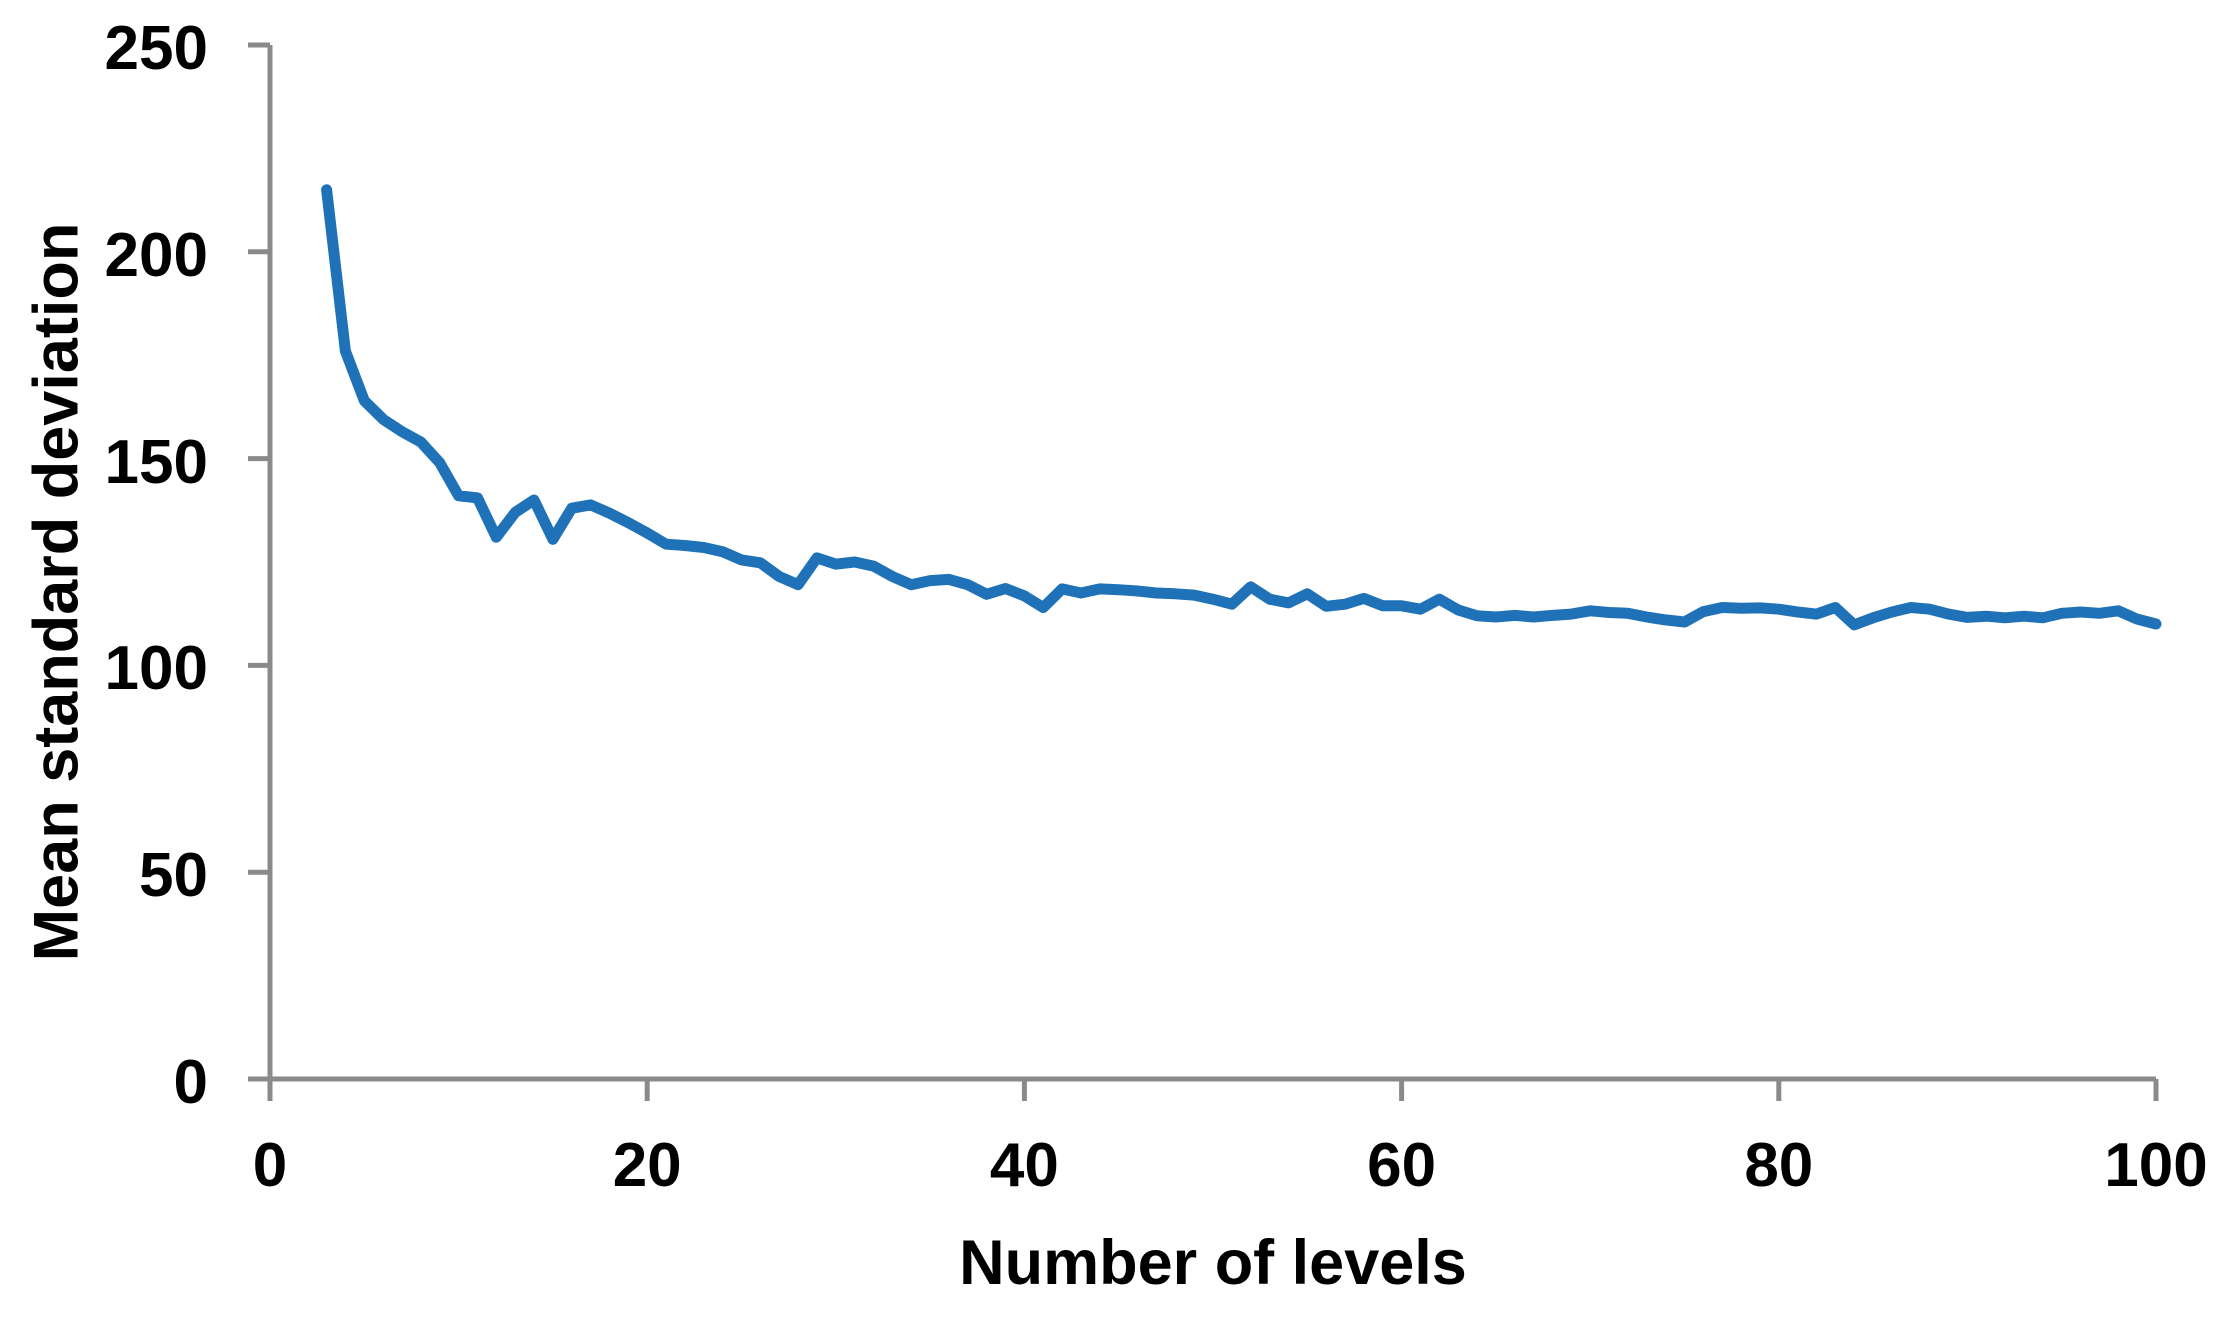 The height and width of the screenshot is (1320, 2219). Describe the element at coordinates (56, 592) in the screenshot. I see `y-axis-title: Mean standard deviation` at that location.